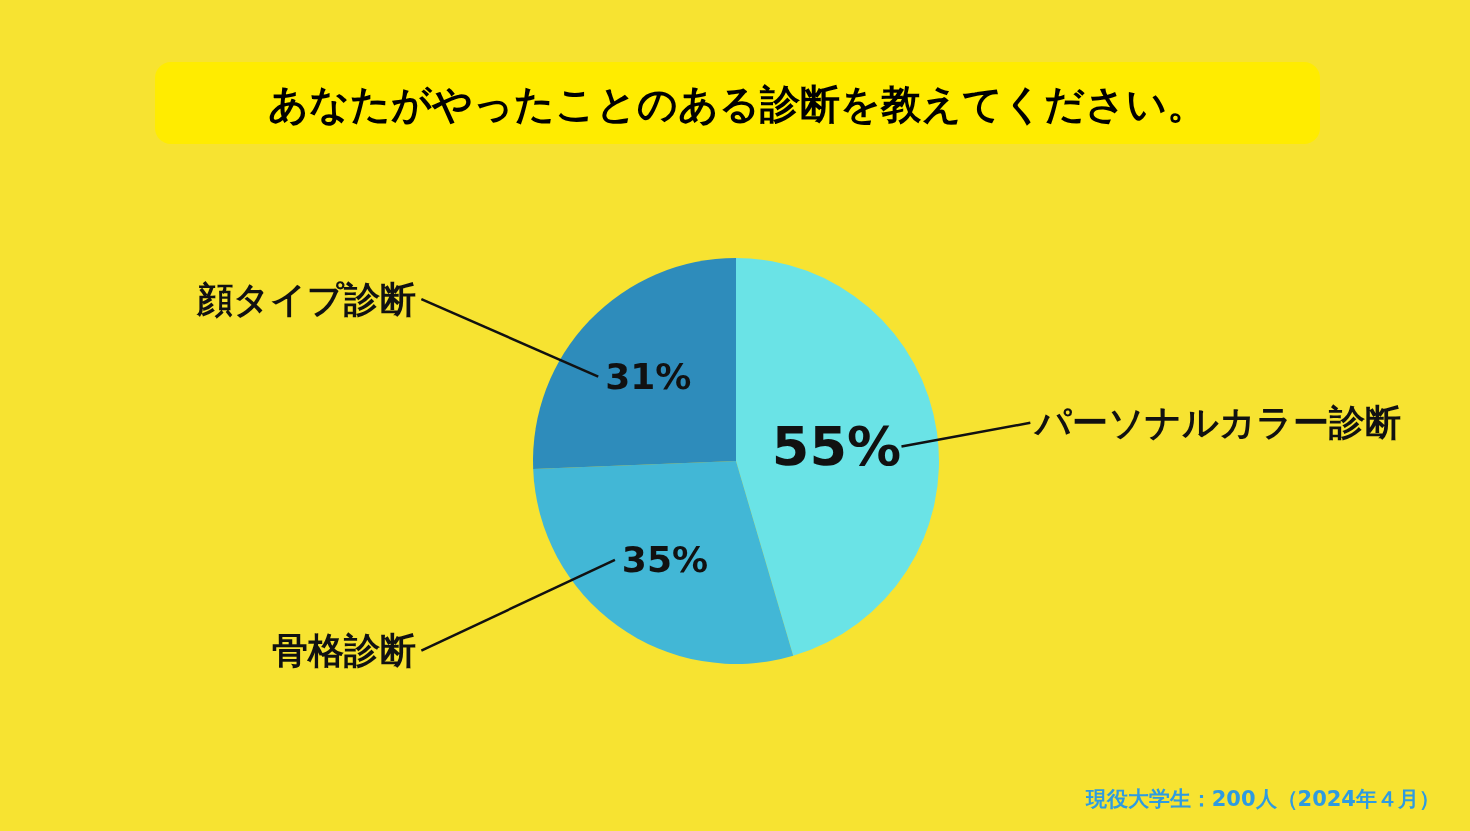 The height and width of the screenshot is (831, 1470). Describe the element at coordinates (306, 299) in the screenshot. I see `slice-label: 顔タイプ診断` at that location.